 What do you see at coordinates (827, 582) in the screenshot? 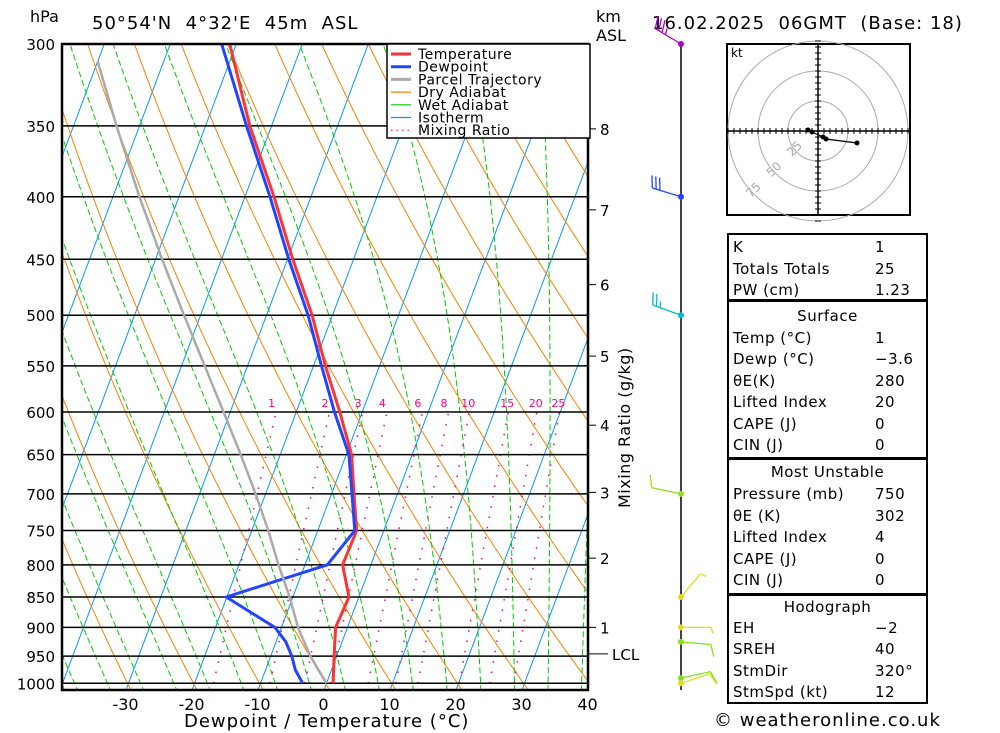
I see `mu-row: CIN (J) 0` at bounding box center [827, 582].